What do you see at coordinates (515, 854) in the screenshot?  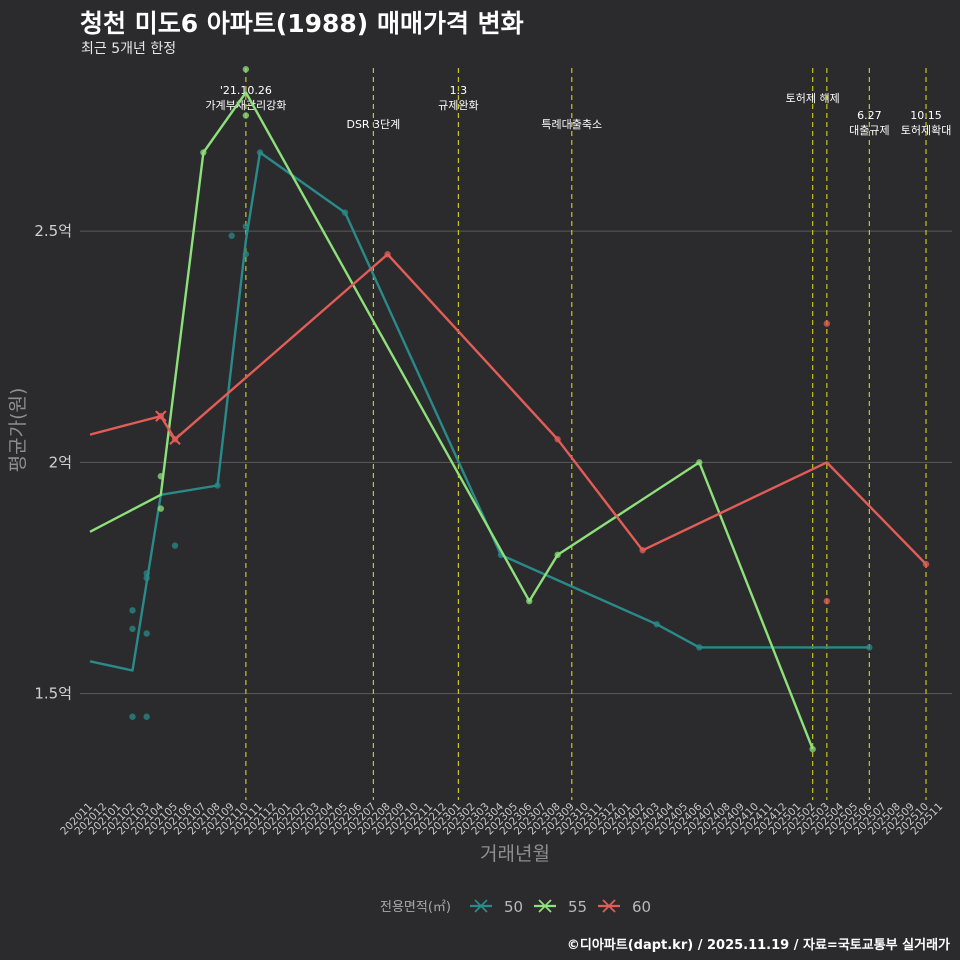 I see `x-axis-title: 거래년월` at bounding box center [515, 854].